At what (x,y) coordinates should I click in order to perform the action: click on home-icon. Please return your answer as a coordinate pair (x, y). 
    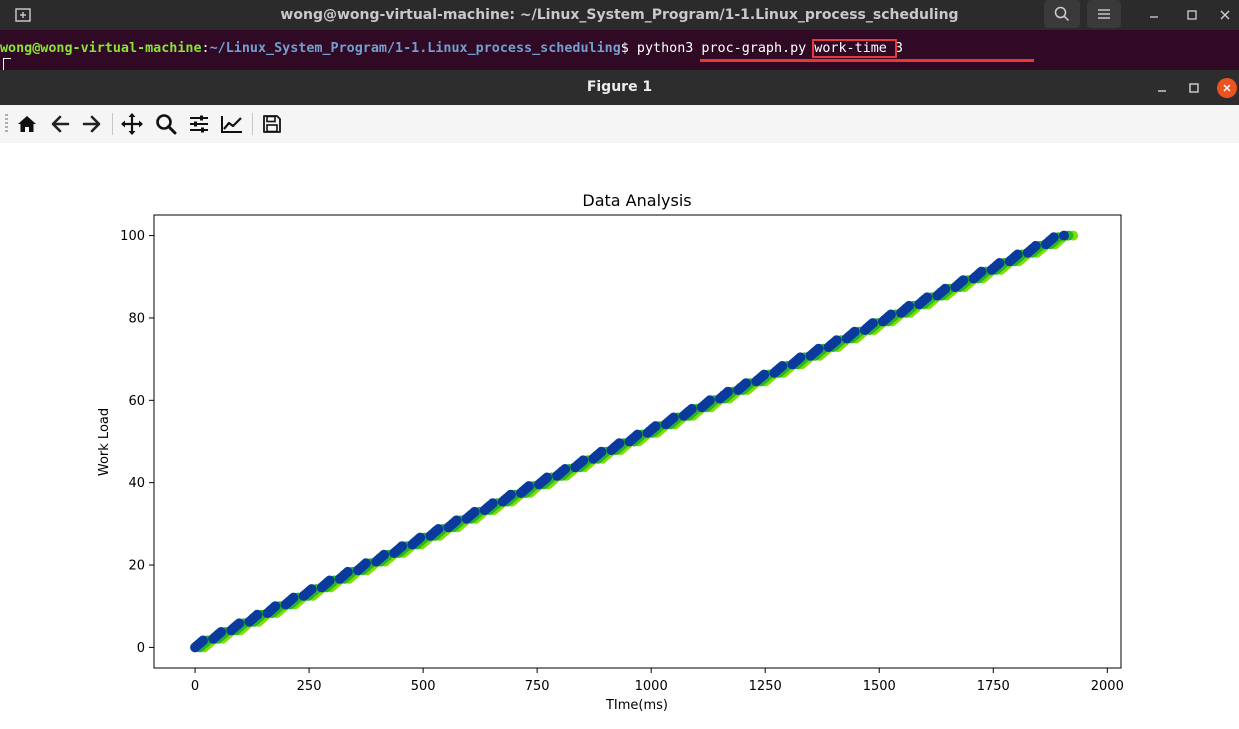
    Looking at the image, I should click on (27, 124).